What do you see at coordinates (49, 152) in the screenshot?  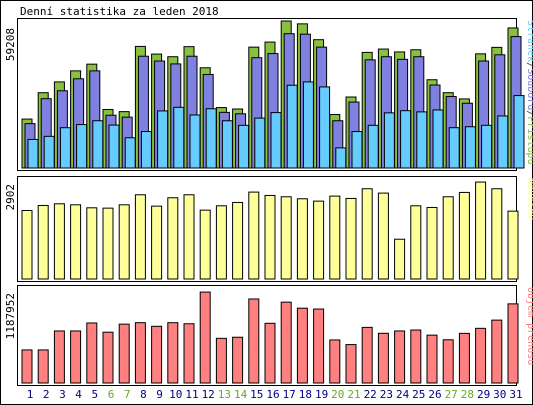 I see `bar-traffic-Stránek-2` at bounding box center [49, 152].